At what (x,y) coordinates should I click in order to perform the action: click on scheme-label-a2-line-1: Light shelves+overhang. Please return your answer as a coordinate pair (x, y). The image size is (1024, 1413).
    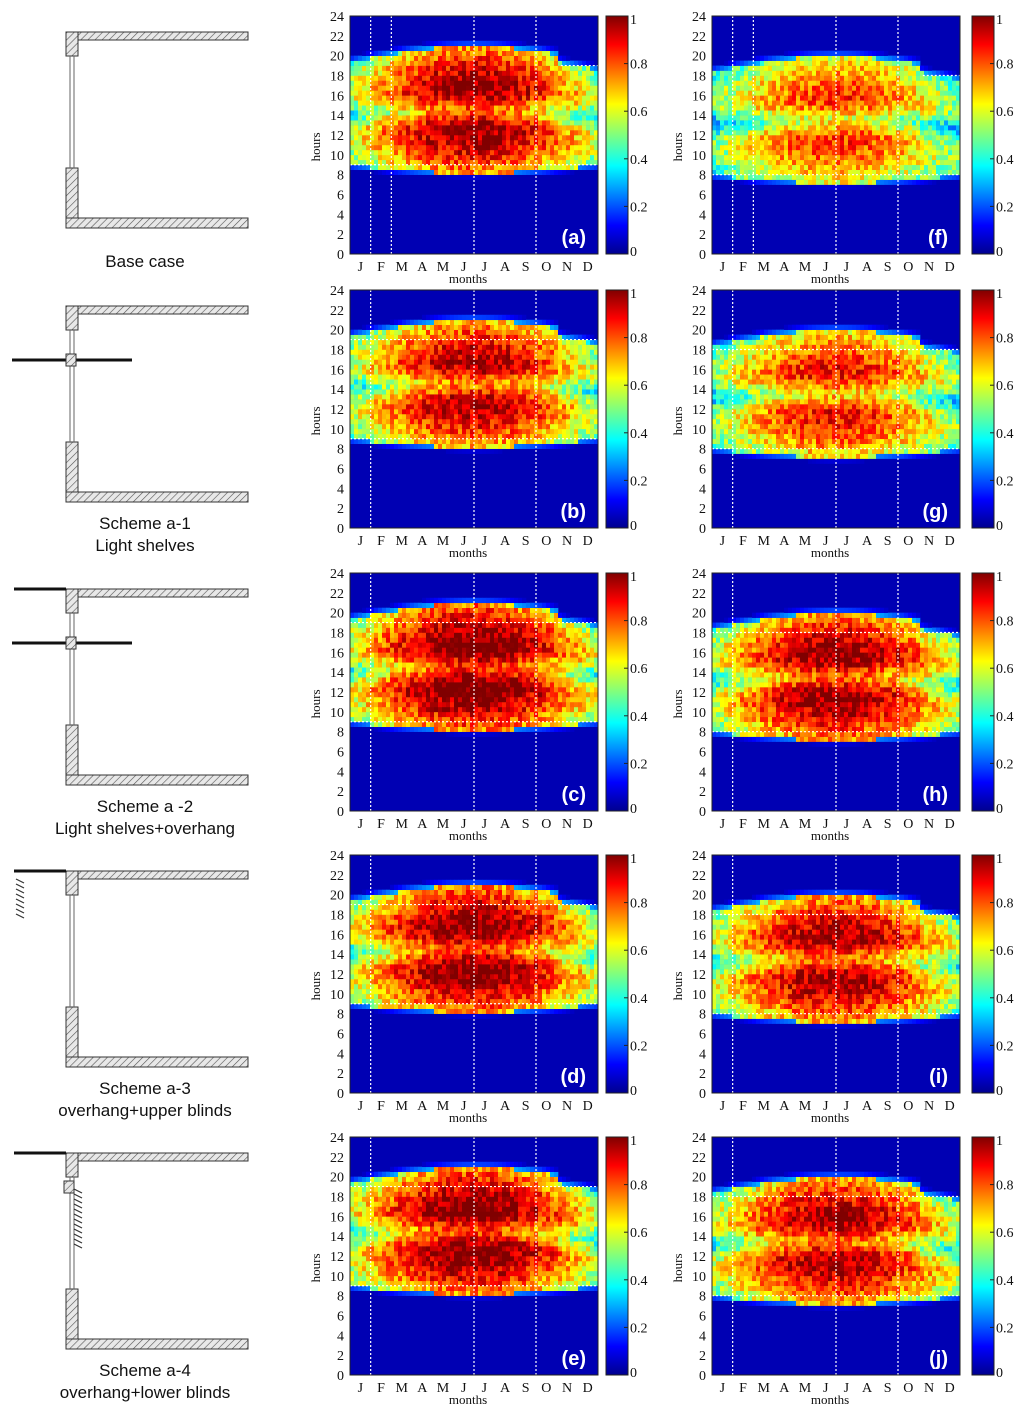
    Looking at the image, I should click on (145, 828).